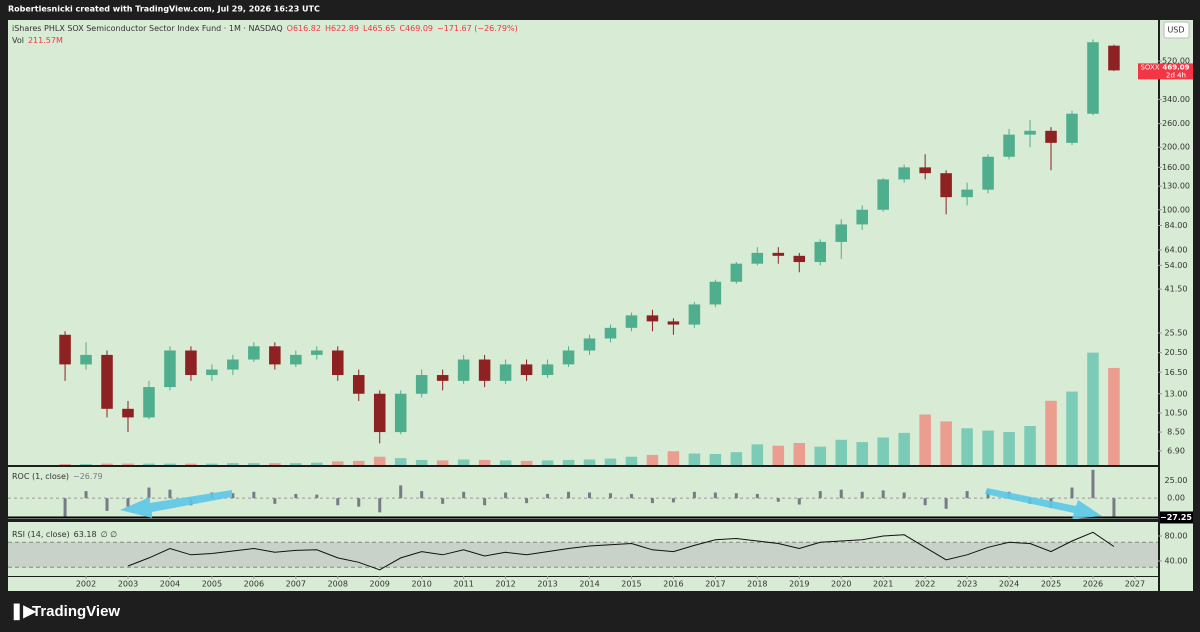 Image resolution: width=1200 pixels, height=632 pixels. Describe the element at coordinates (85, 534) in the screenshot. I see `rsi-value: 63.18` at that location.